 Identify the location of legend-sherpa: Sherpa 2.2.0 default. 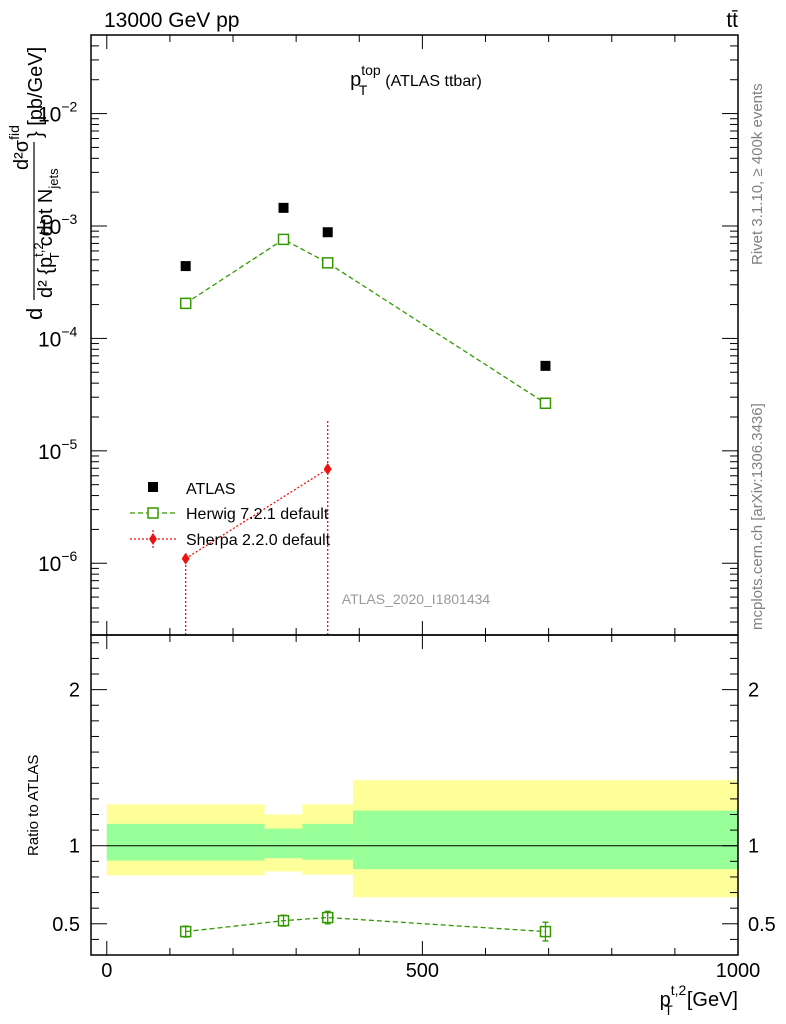
(258, 540).